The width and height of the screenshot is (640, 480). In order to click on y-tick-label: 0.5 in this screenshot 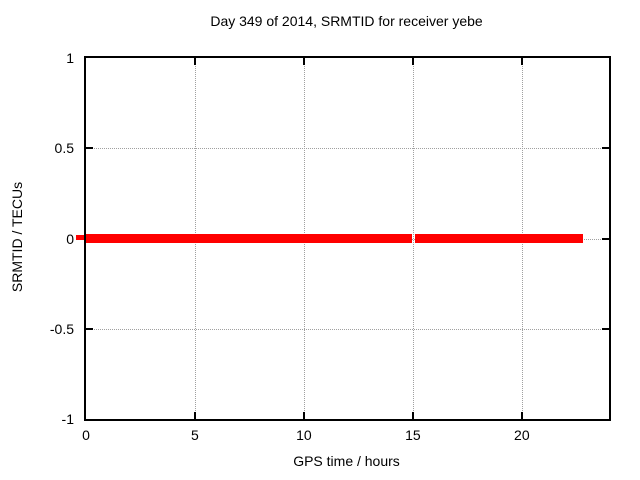, I will do `click(64, 148)`.